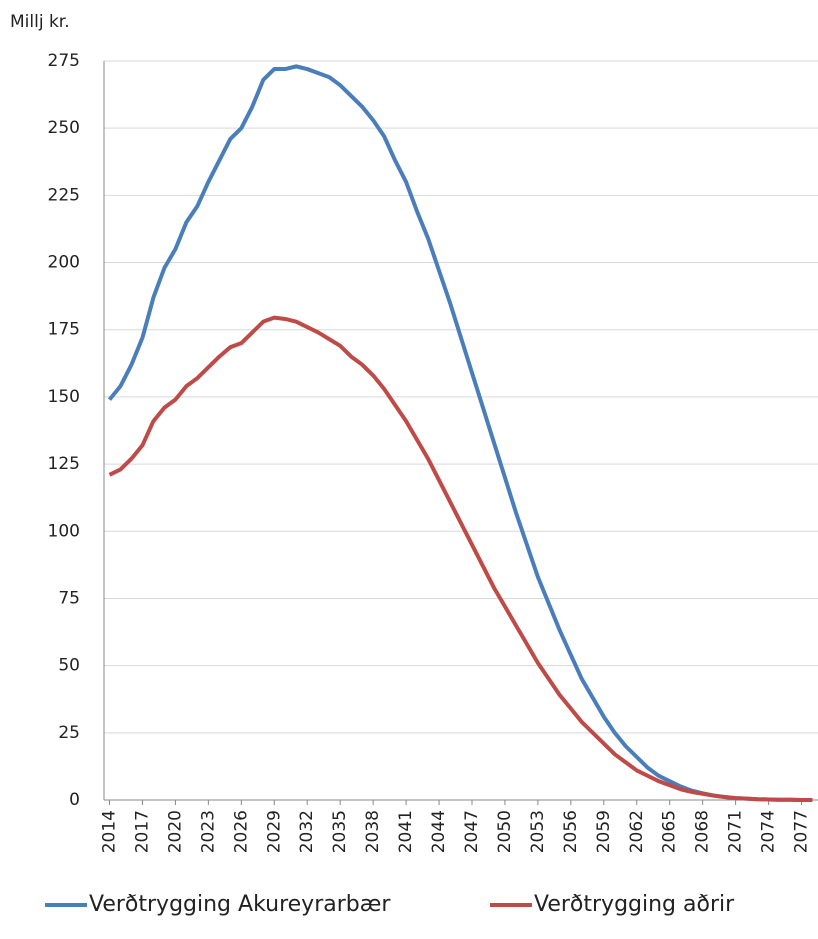  Describe the element at coordinates (69, 733) in the screenshot. I see `y-tick-label: 25` at that location.